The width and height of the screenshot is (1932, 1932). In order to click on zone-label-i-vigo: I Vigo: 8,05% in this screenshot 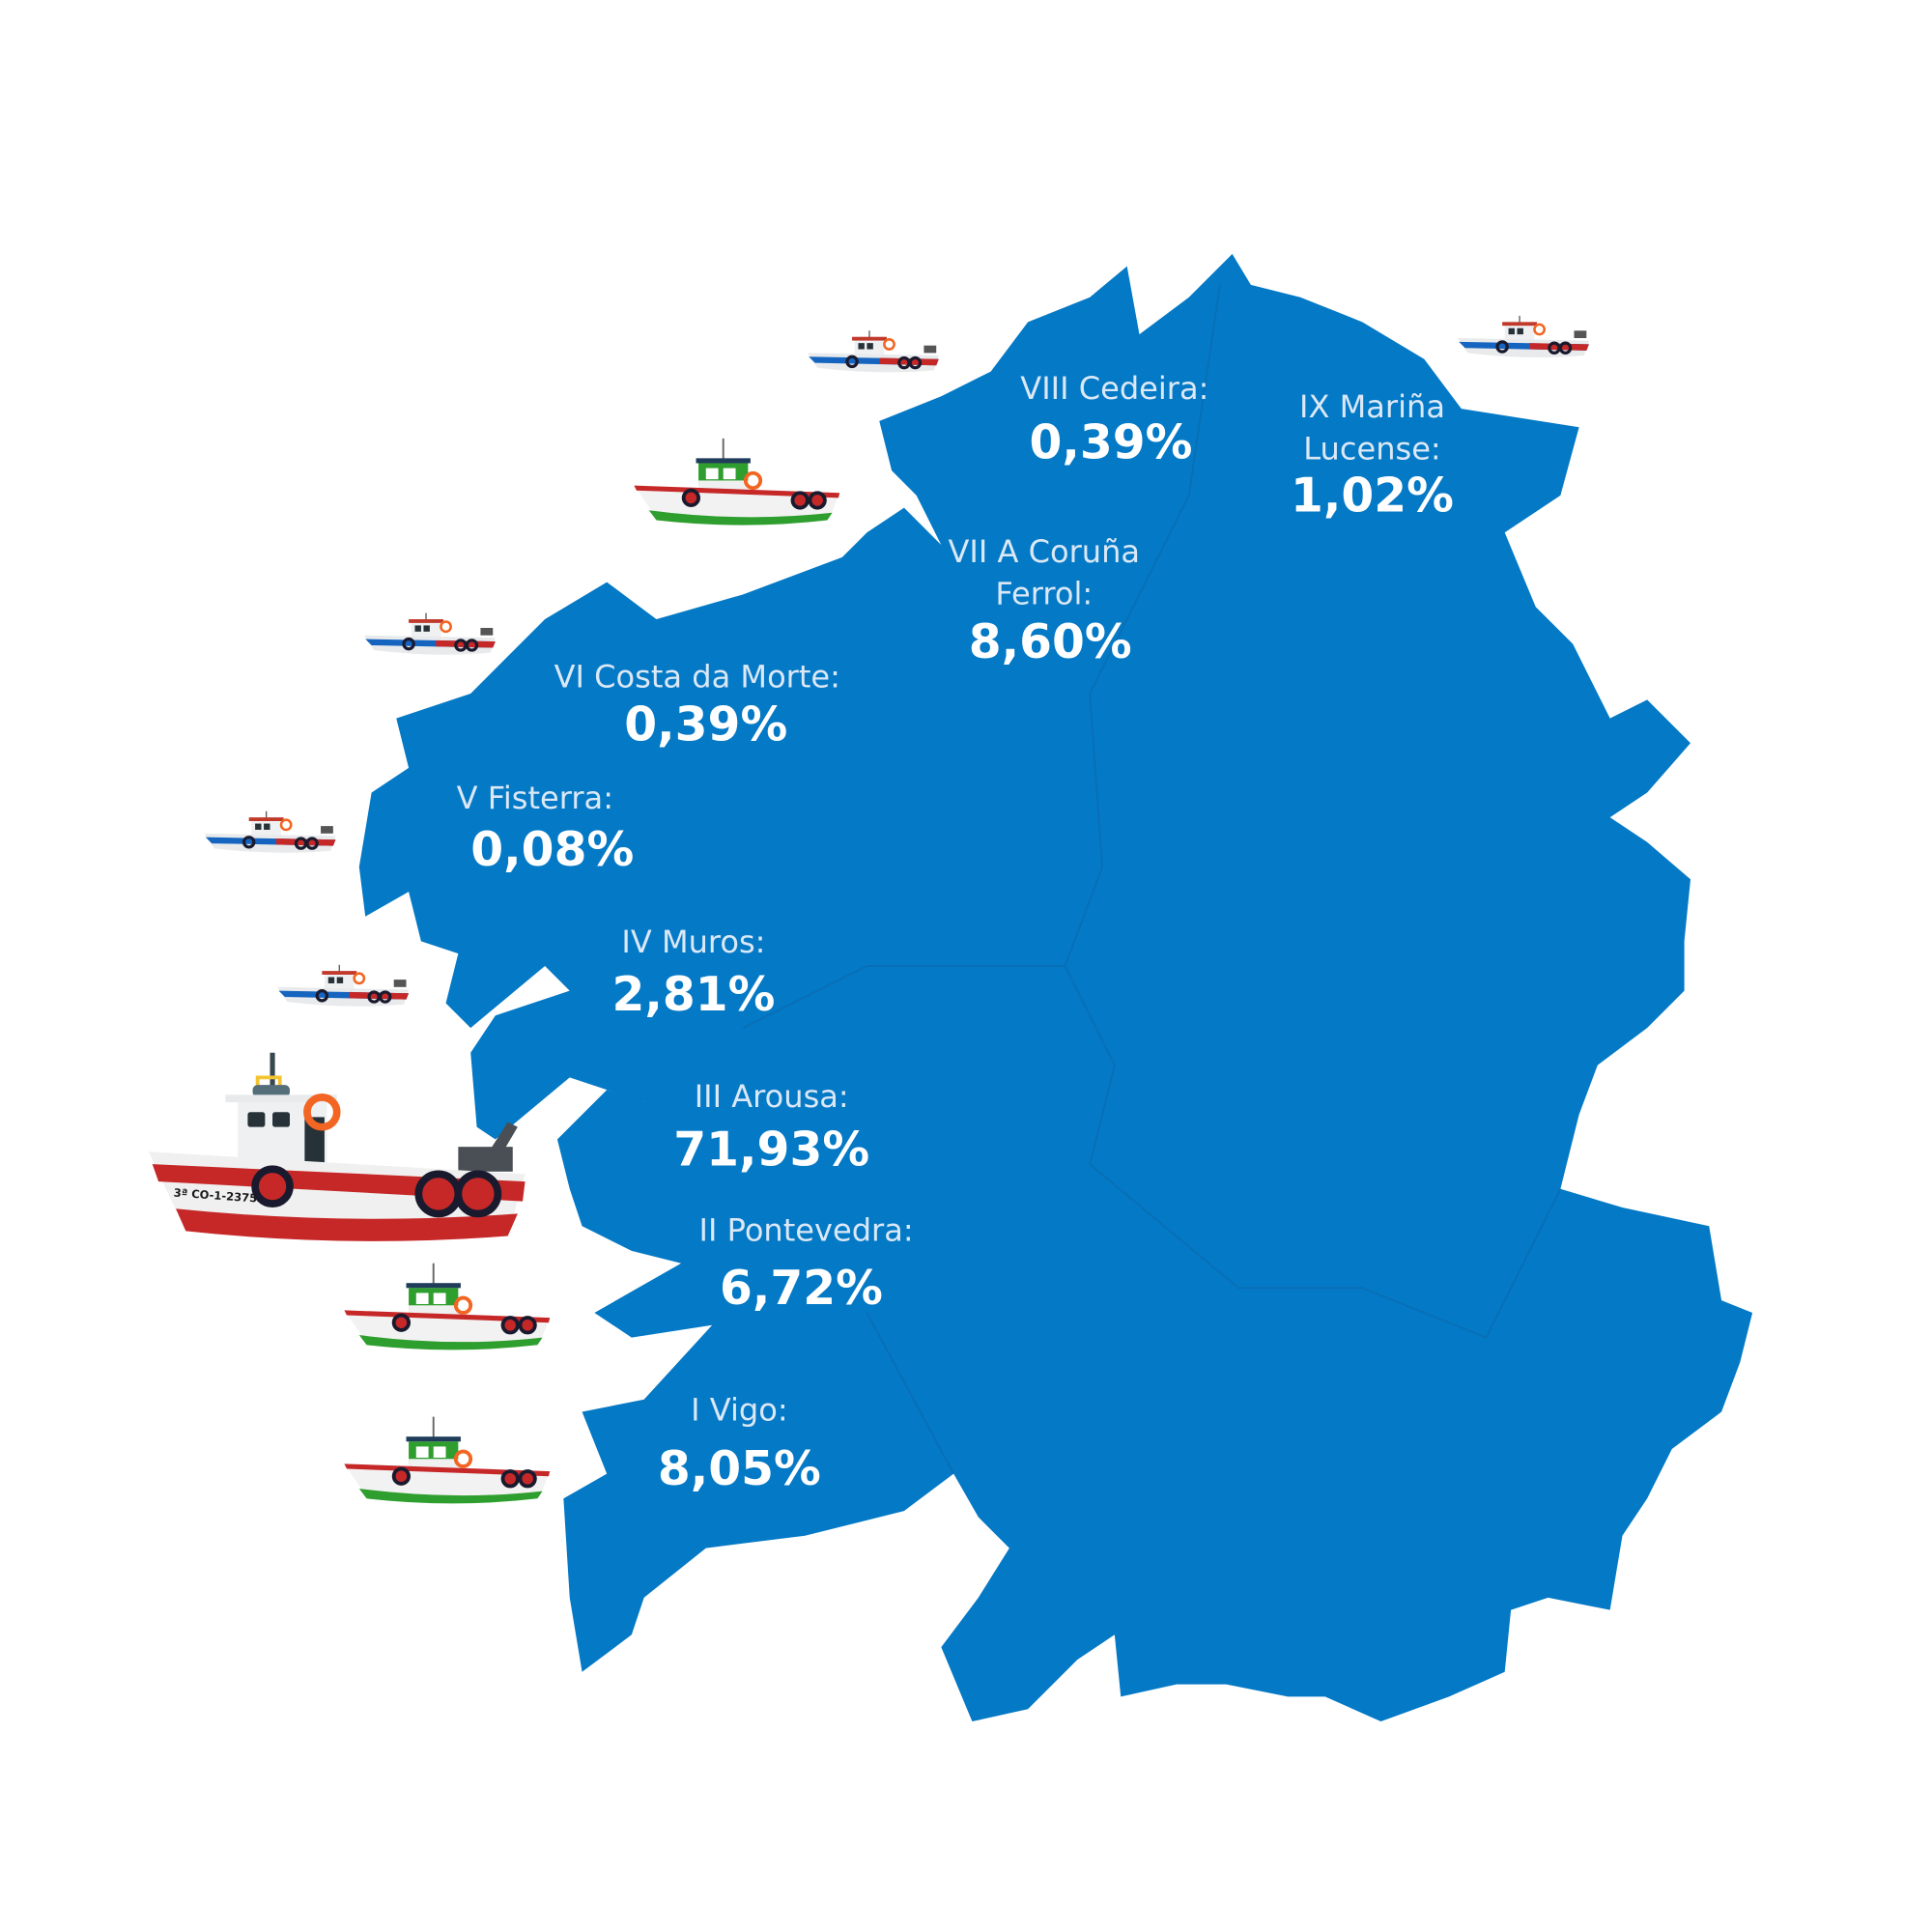, I will do `click(739, 1444)`.